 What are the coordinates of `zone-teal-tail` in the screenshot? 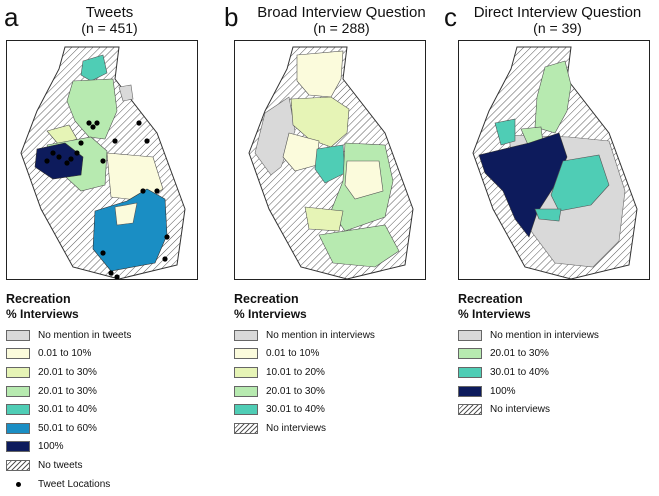 It's located at (548, 215).